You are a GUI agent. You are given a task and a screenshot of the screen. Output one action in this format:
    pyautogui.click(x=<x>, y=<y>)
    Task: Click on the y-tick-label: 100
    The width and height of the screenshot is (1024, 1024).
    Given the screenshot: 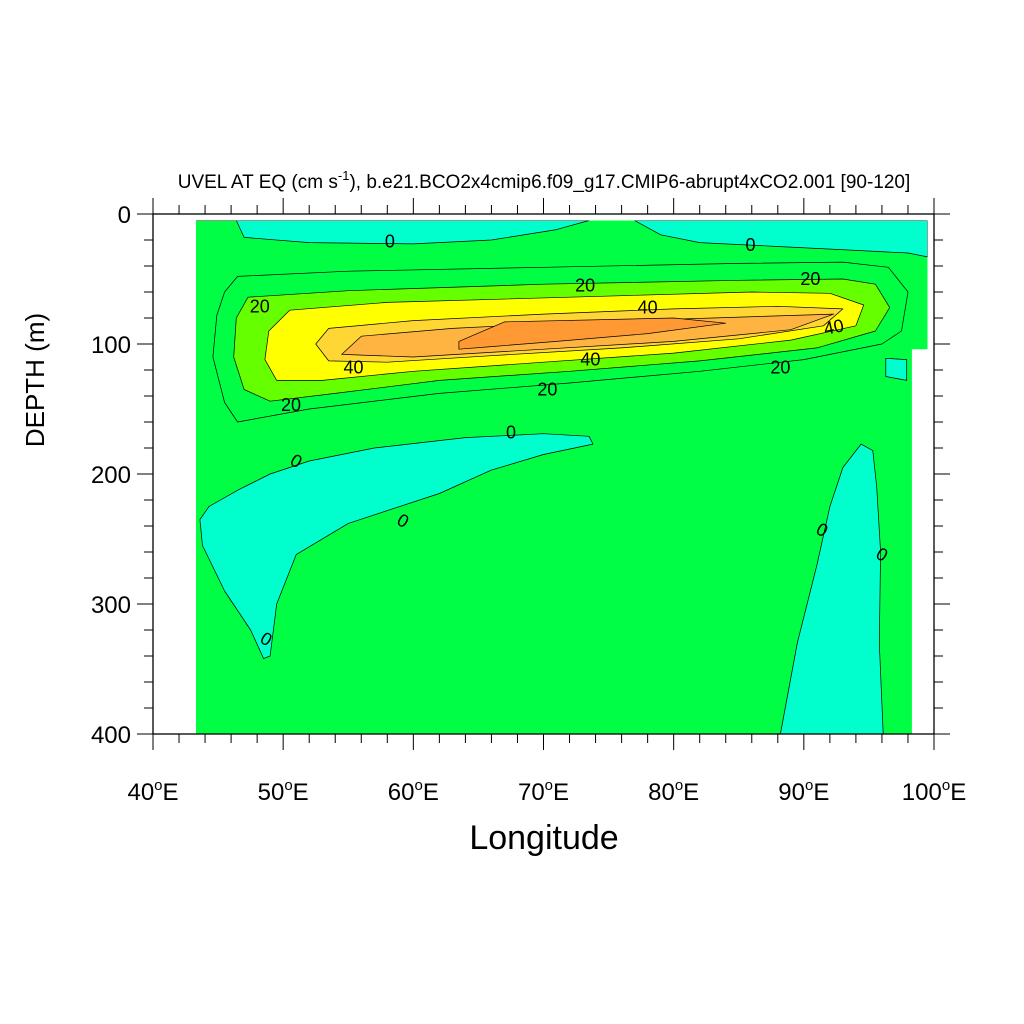 What is the action you would take?
    pyautogui.click(x=111, y=345)
    